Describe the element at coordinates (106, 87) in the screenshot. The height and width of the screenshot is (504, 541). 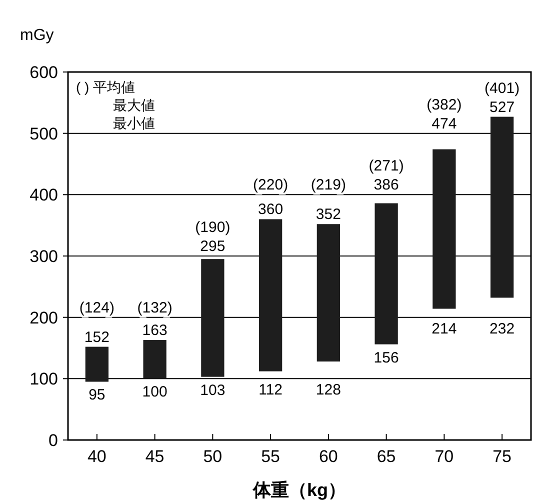
I see `annotation: ( ) 平均値` at that location.